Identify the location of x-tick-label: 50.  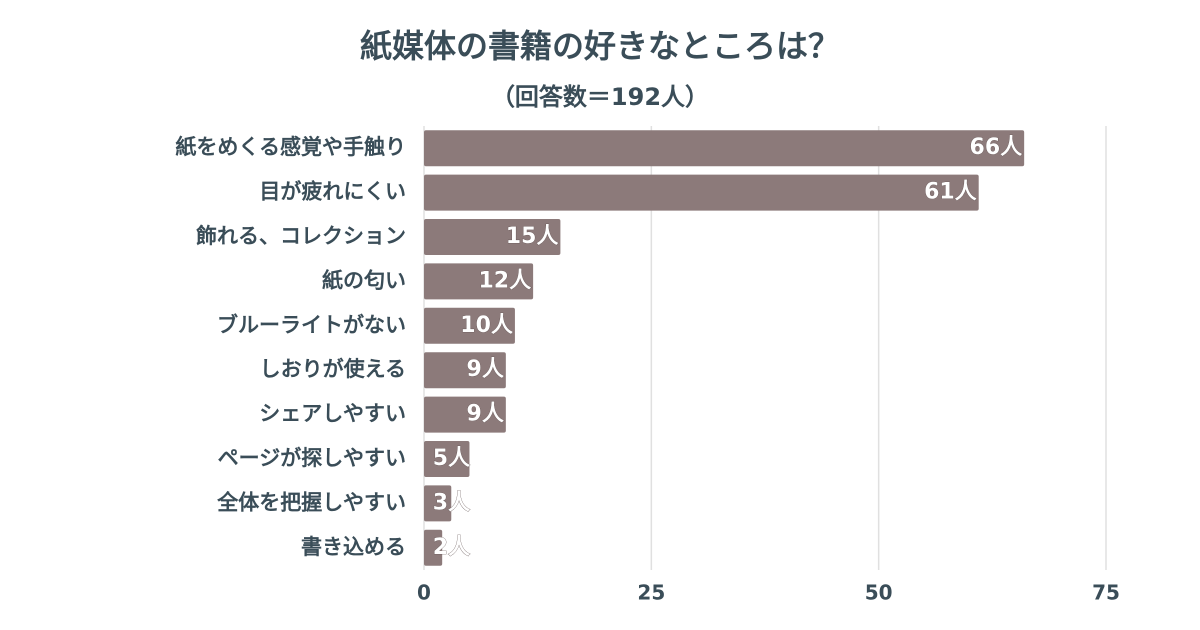
(879, 593).